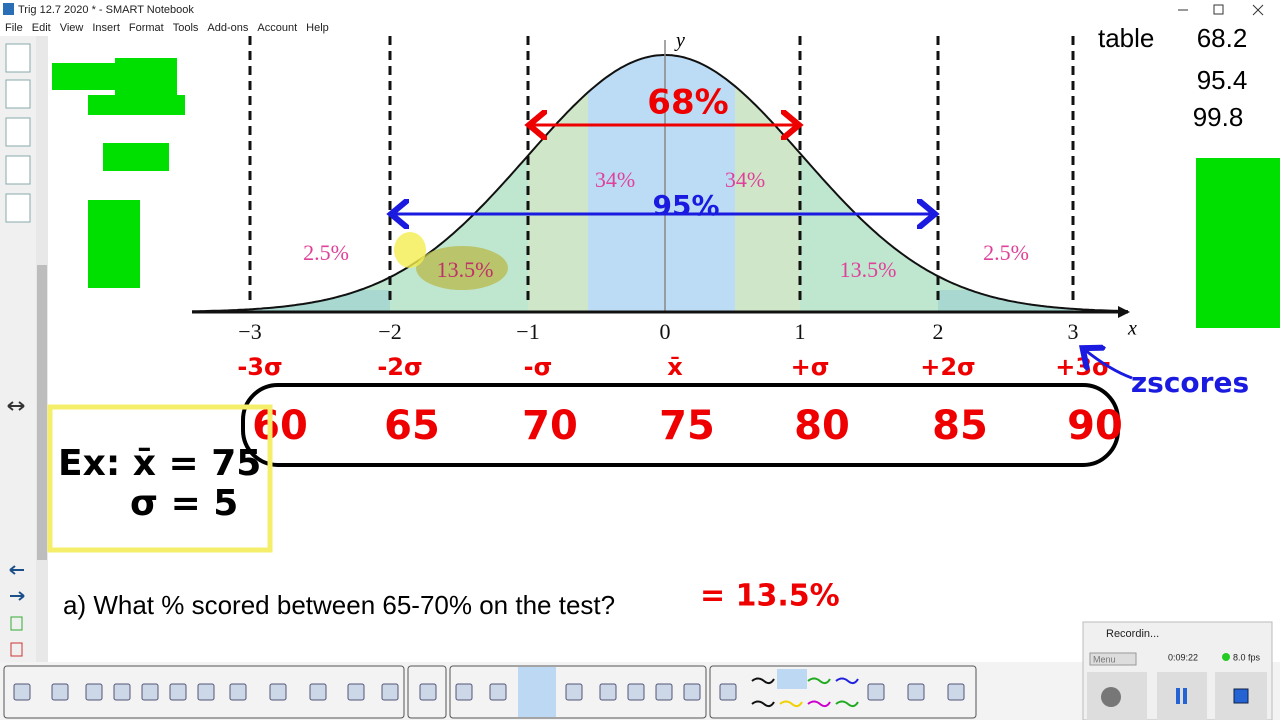  I want to click on tab-buttons, so click(18, 133).